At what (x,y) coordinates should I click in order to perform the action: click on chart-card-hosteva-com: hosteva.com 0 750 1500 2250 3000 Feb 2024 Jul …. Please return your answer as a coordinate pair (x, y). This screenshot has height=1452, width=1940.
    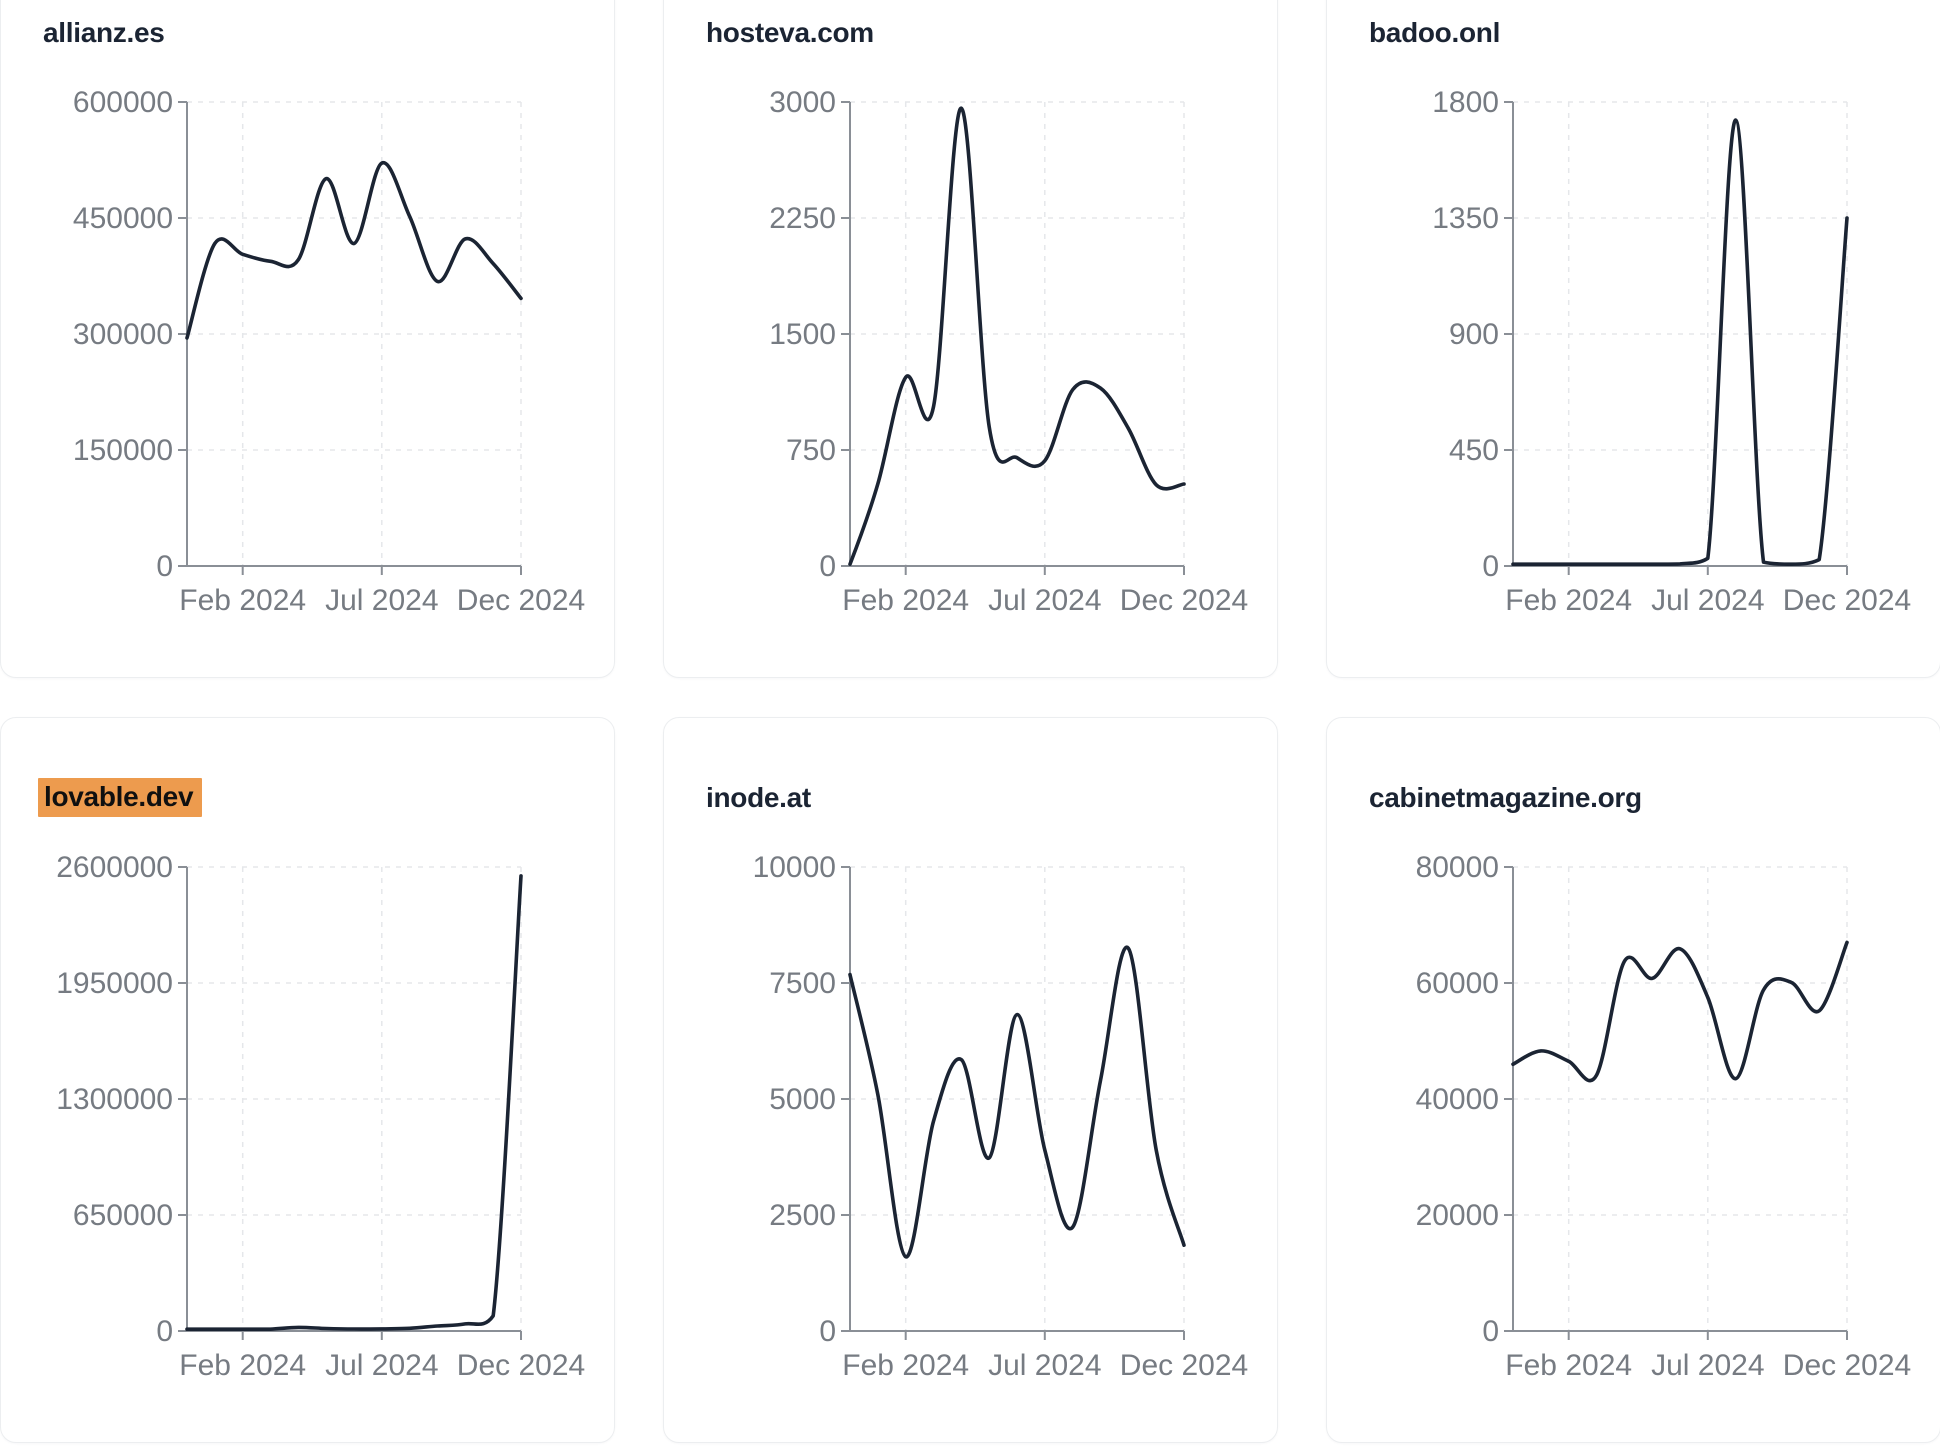
    Looking at the image, I should click on (970, 339).